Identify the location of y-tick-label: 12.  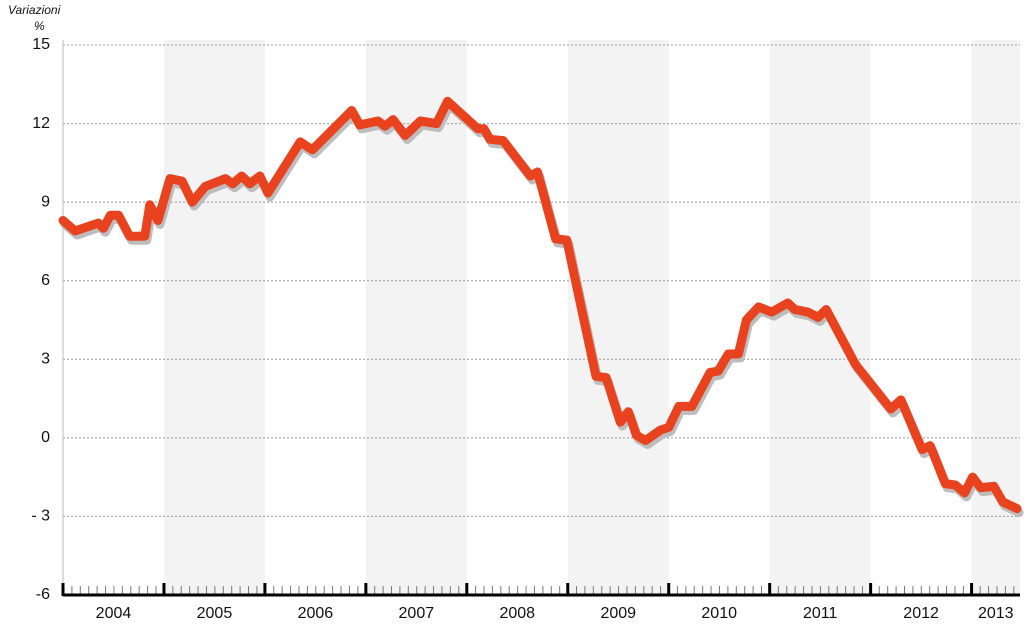
(41, 123).